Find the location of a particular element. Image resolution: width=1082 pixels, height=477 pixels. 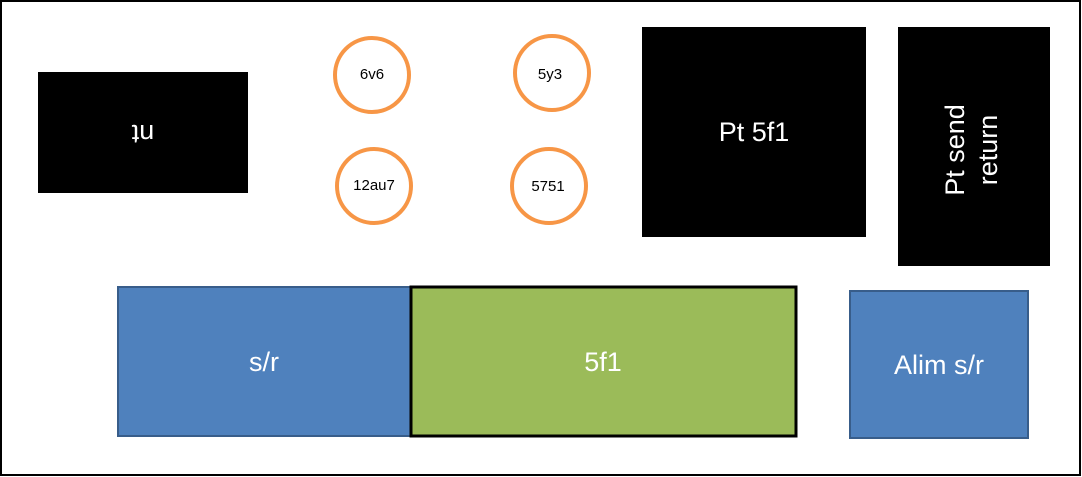

block-label: s/r is located at coordinates (264, 362).